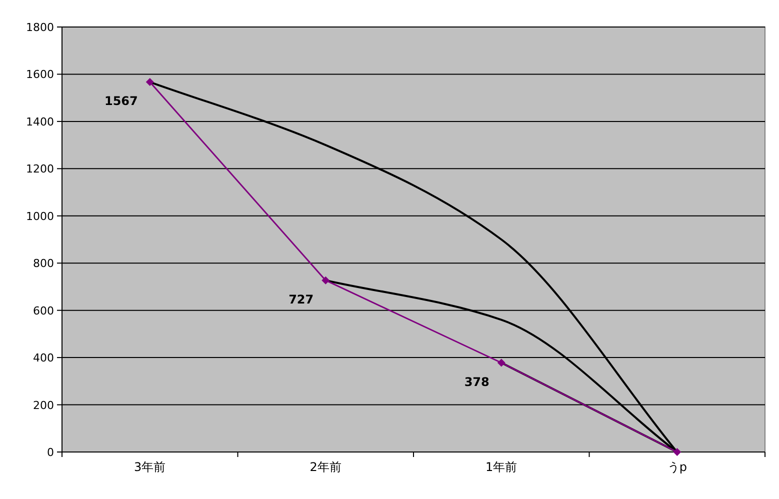 The image size is (779, 499). What do you see at coordinates (40, 75) in the screenshot?
I see `y-tick-label: 1600` at bounding box center [40, 75].